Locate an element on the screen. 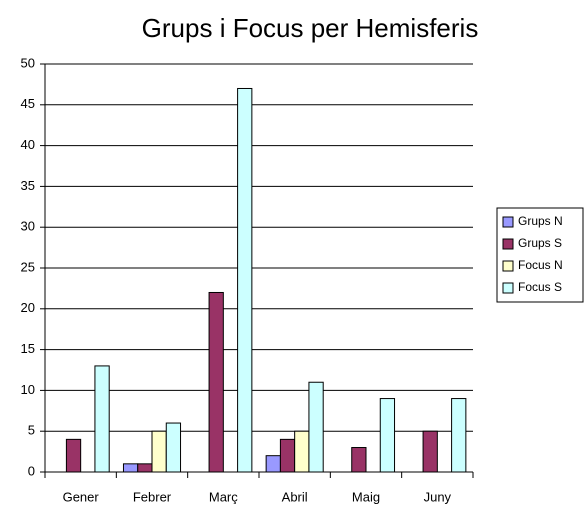 This screenshot has width=587, height=511. y-tick-label: 50 is located at coordinates (28, 62).